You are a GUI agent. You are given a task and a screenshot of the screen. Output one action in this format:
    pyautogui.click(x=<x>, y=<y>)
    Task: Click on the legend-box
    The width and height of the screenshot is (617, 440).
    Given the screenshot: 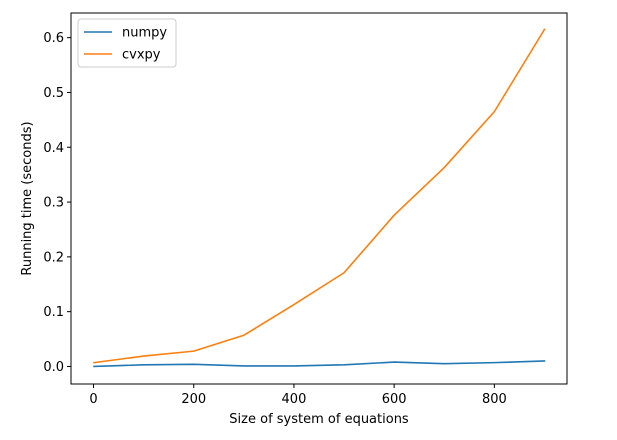 What is the action you would take?
    pyautogui.click(x=127, y=43)
    